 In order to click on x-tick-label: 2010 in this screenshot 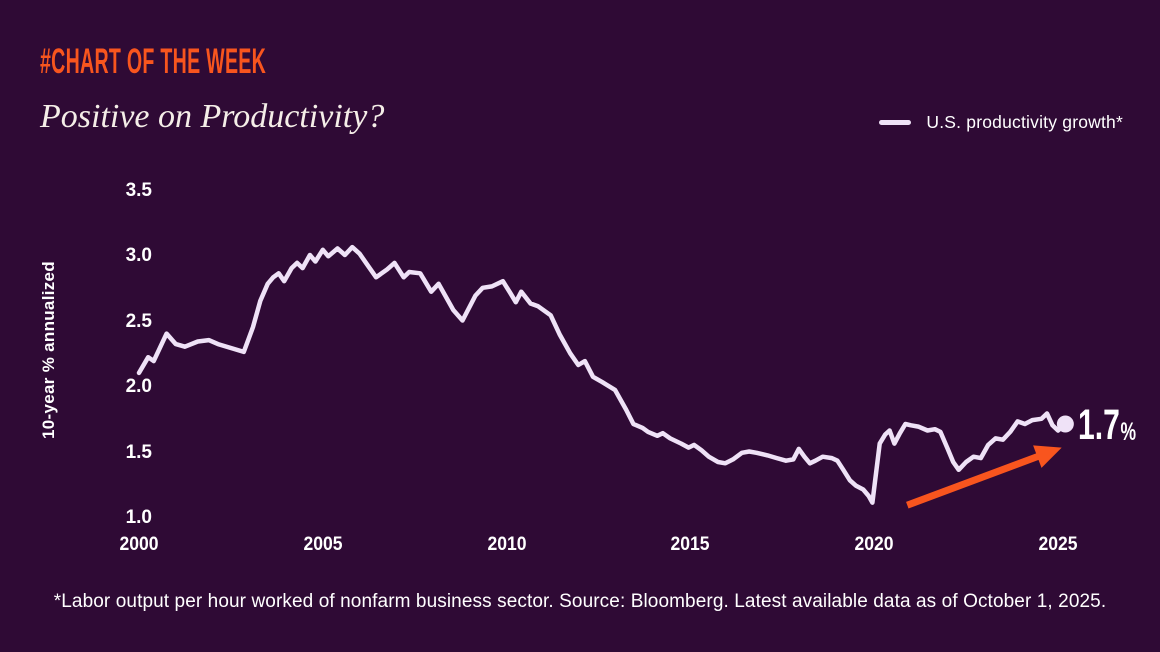, I will do `click(507, 544)`.